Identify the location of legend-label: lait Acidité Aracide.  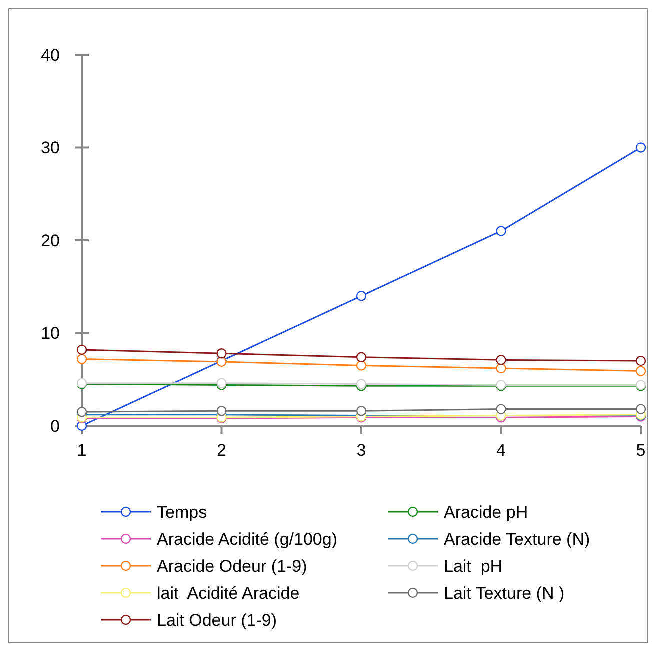
(228, 593).